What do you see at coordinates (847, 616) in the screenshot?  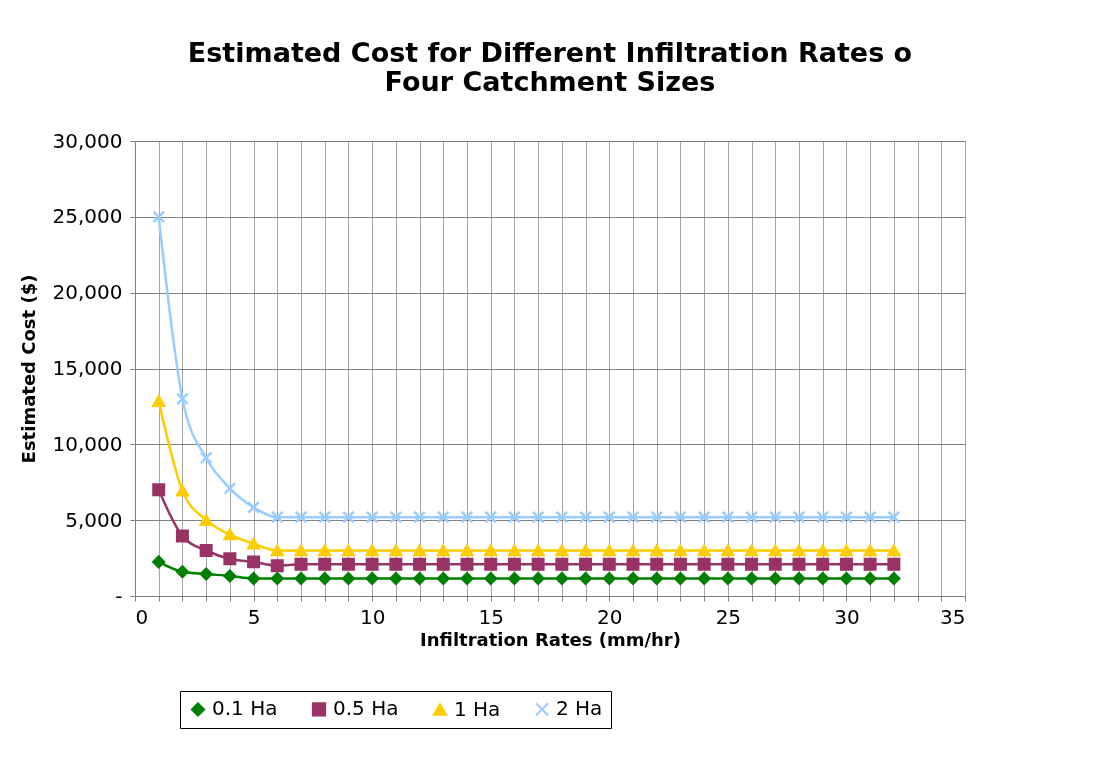 I see `x-tick-label: 30` at bounding box center [847, 616].